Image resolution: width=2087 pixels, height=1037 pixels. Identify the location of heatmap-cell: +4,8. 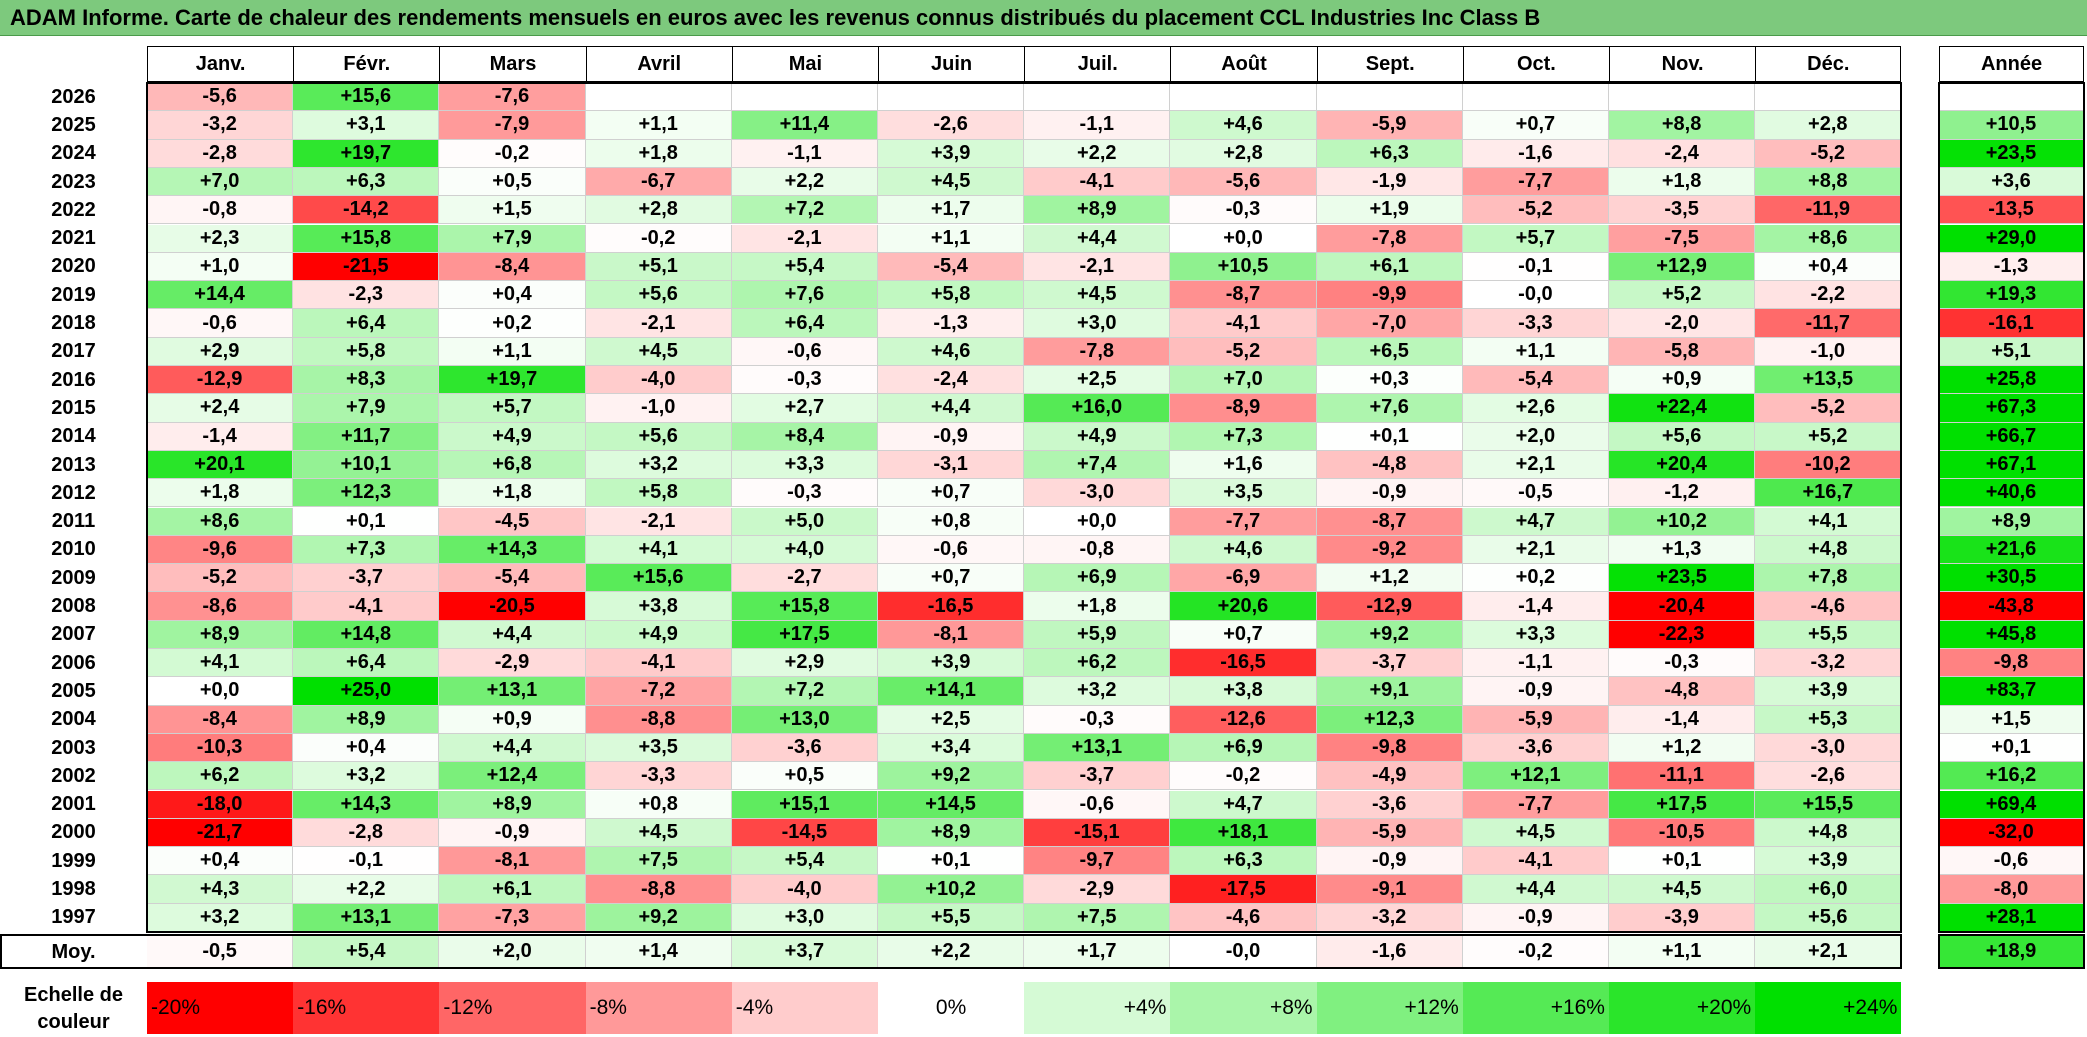
(1828, 550).